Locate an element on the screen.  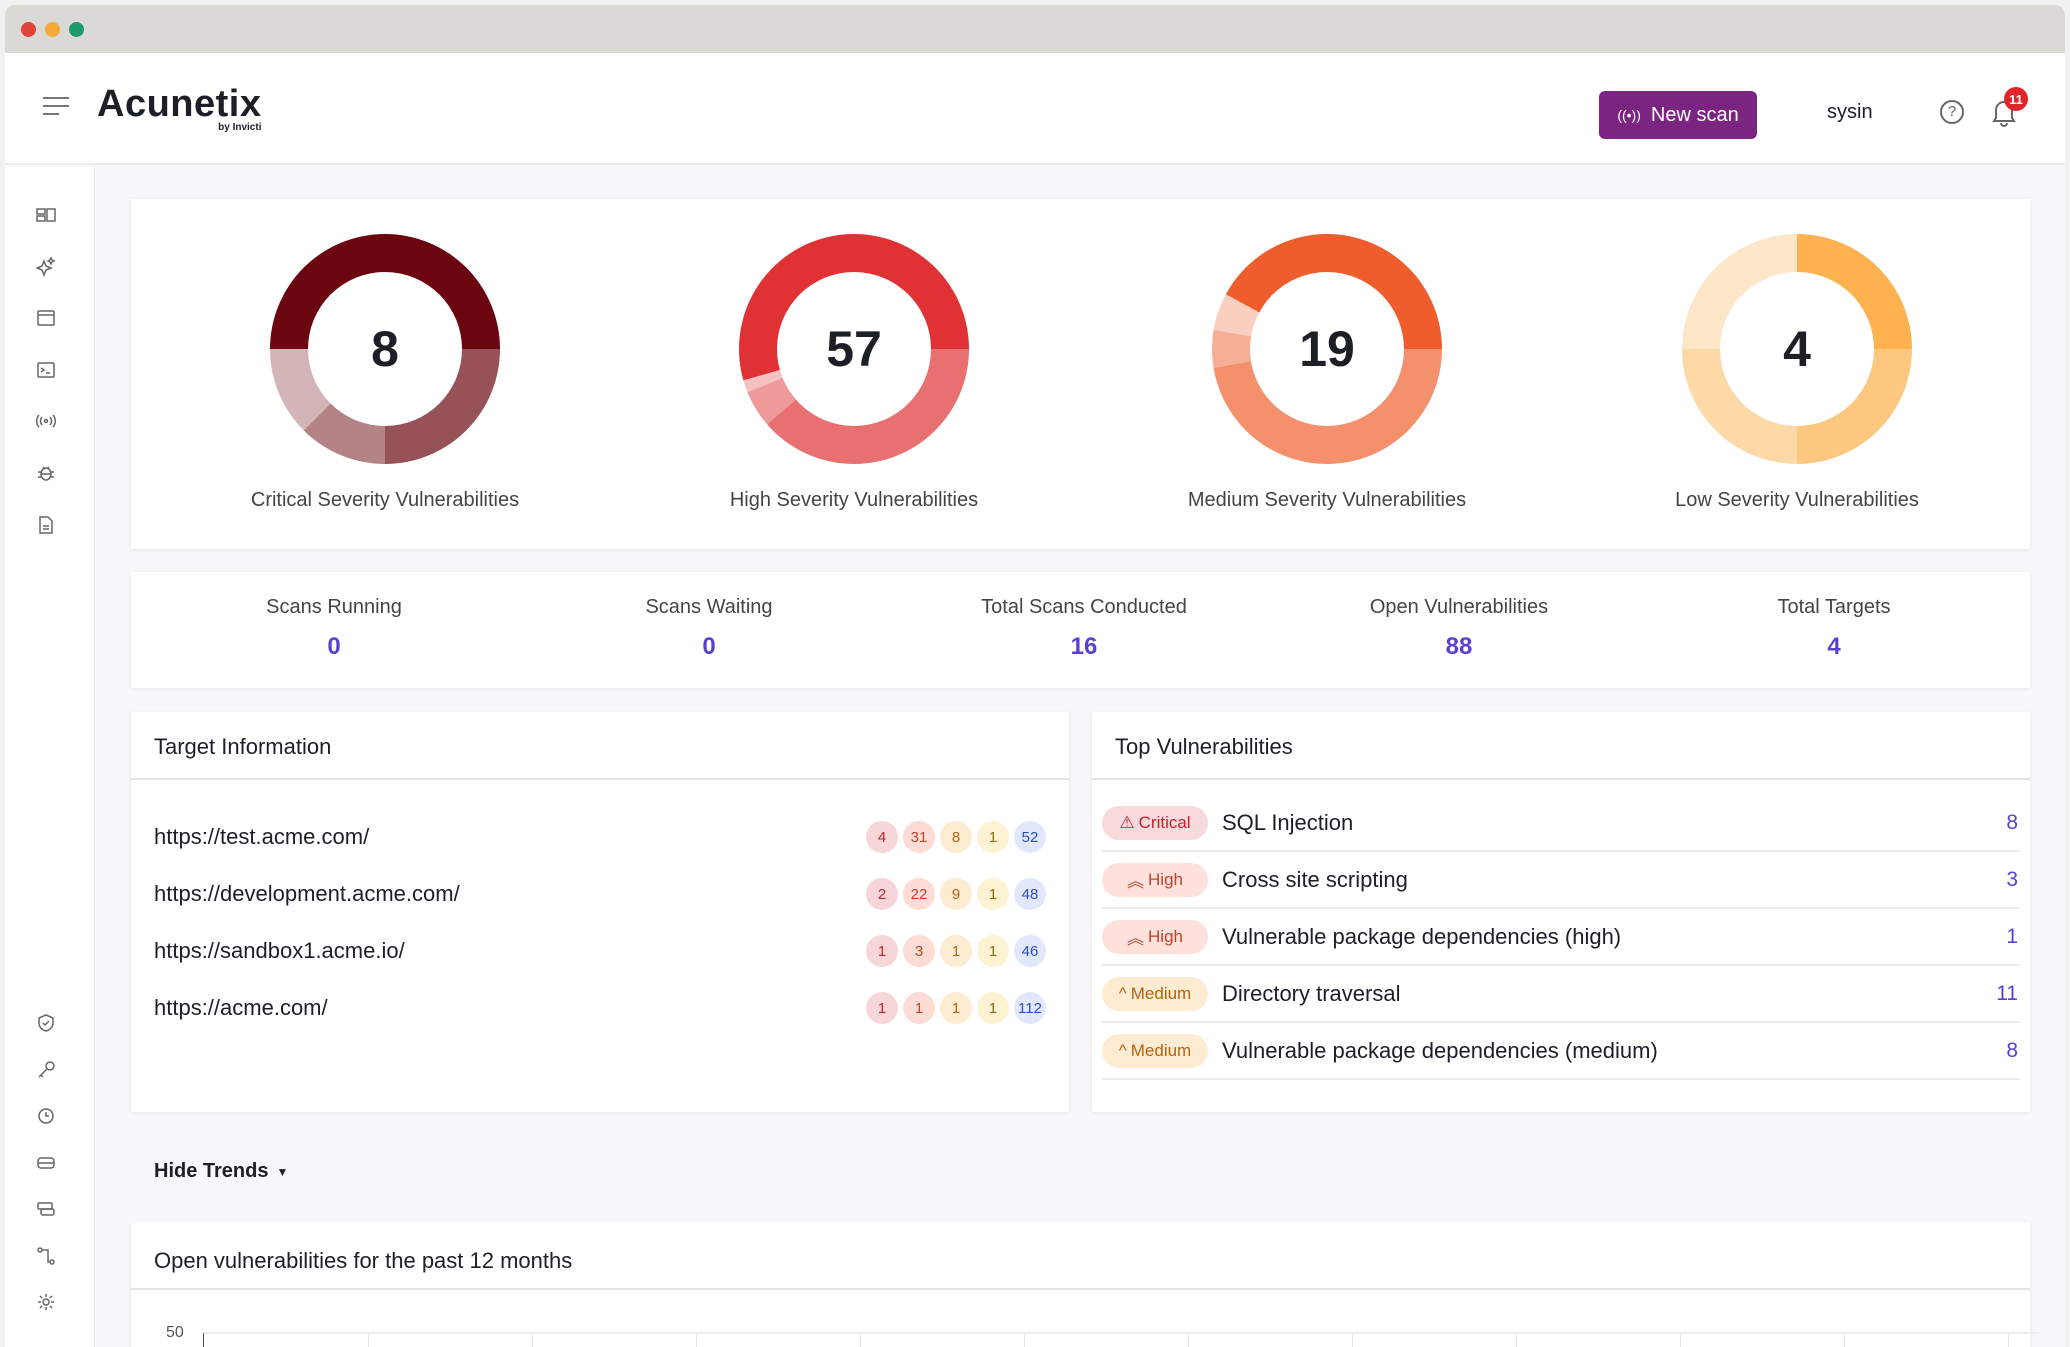
caret-down-icon: ▼ is located at coordinates (282, 1171).